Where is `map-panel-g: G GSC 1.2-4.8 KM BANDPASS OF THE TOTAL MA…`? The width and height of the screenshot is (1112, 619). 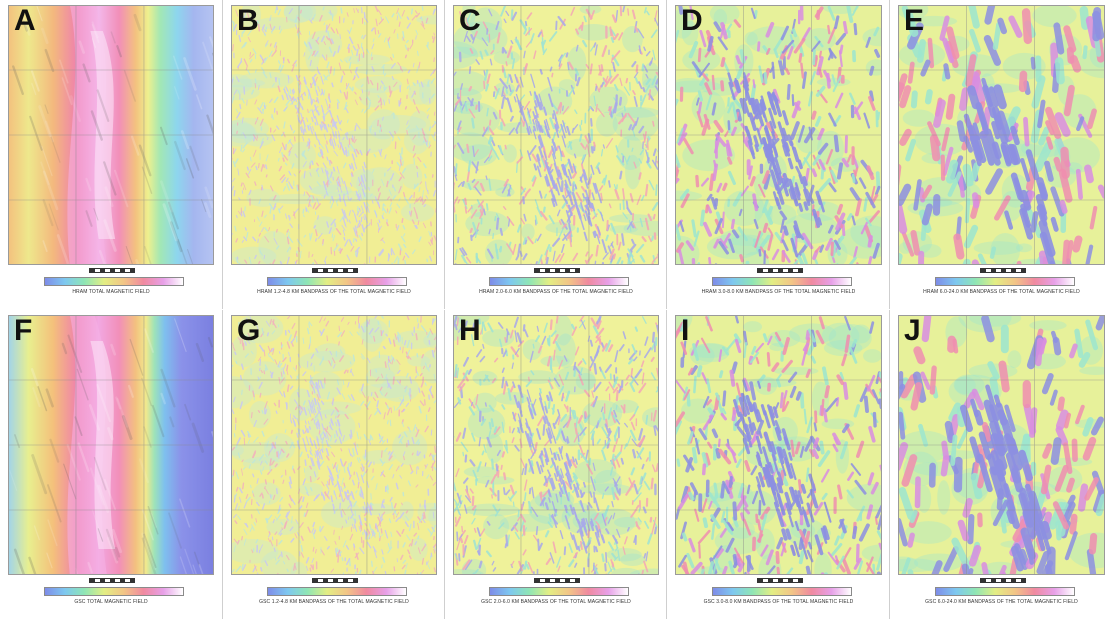 map-panel-g: G GSC 1.2-4.8 KM BANDPASS OF THE TOTAL MA… is located at coordinates (333, 464).